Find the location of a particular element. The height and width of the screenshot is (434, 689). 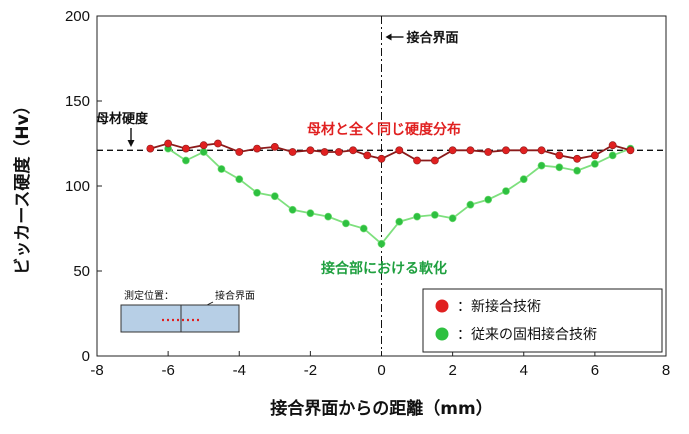

red-note: 母材と全く同じ硬度分布 is located at coordinates (384, 129).